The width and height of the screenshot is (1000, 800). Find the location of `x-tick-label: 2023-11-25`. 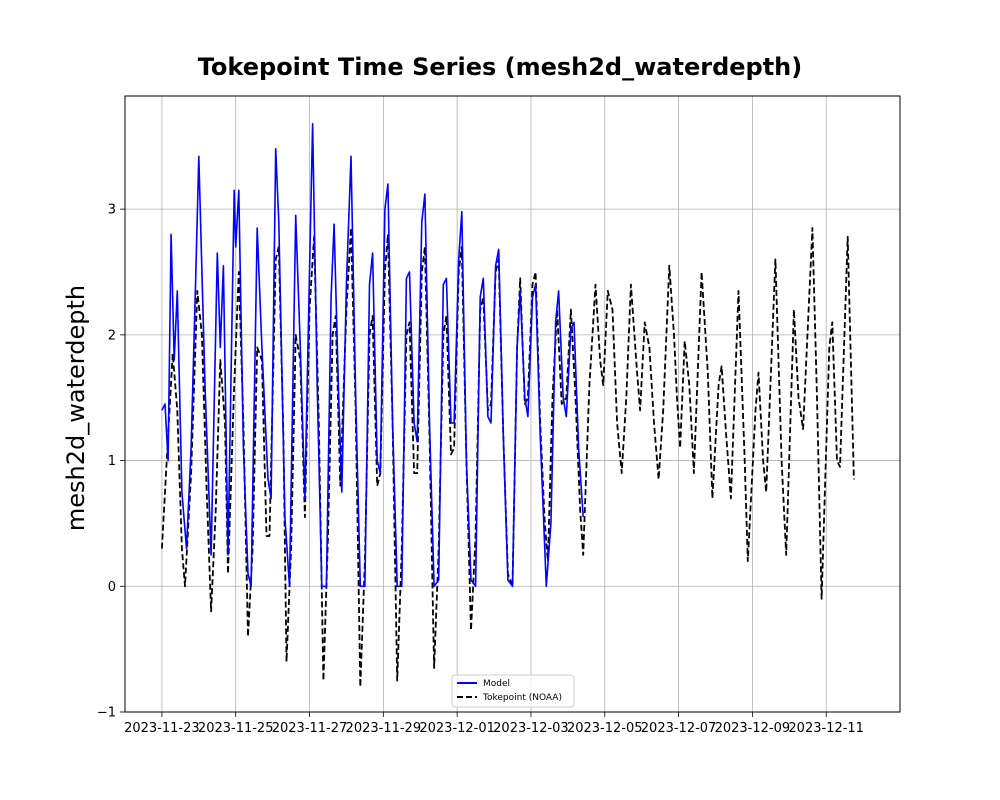

x-tick-label: 2023-11-25 is located at coordinates (236, 728).